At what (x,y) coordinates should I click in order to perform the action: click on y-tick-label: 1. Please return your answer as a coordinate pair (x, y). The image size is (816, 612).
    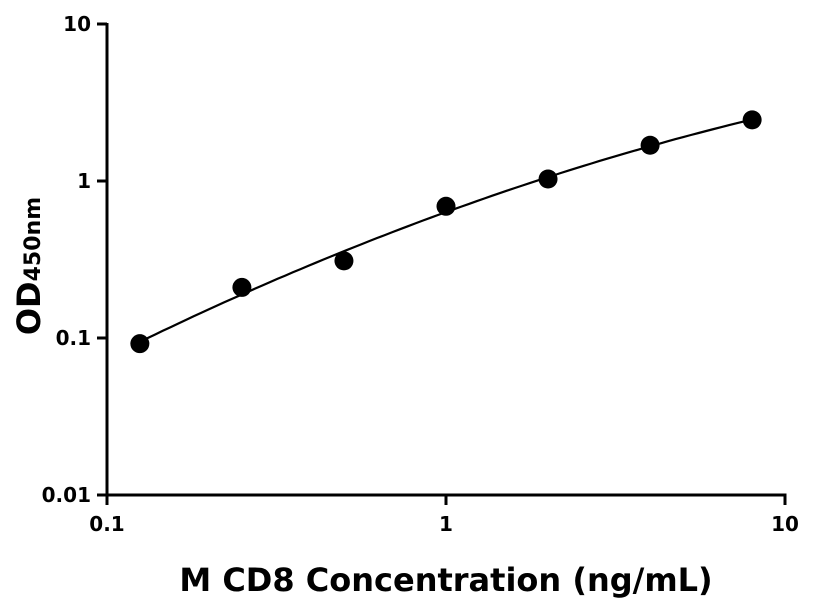
    Looking at the image, I should click on (84, 181).